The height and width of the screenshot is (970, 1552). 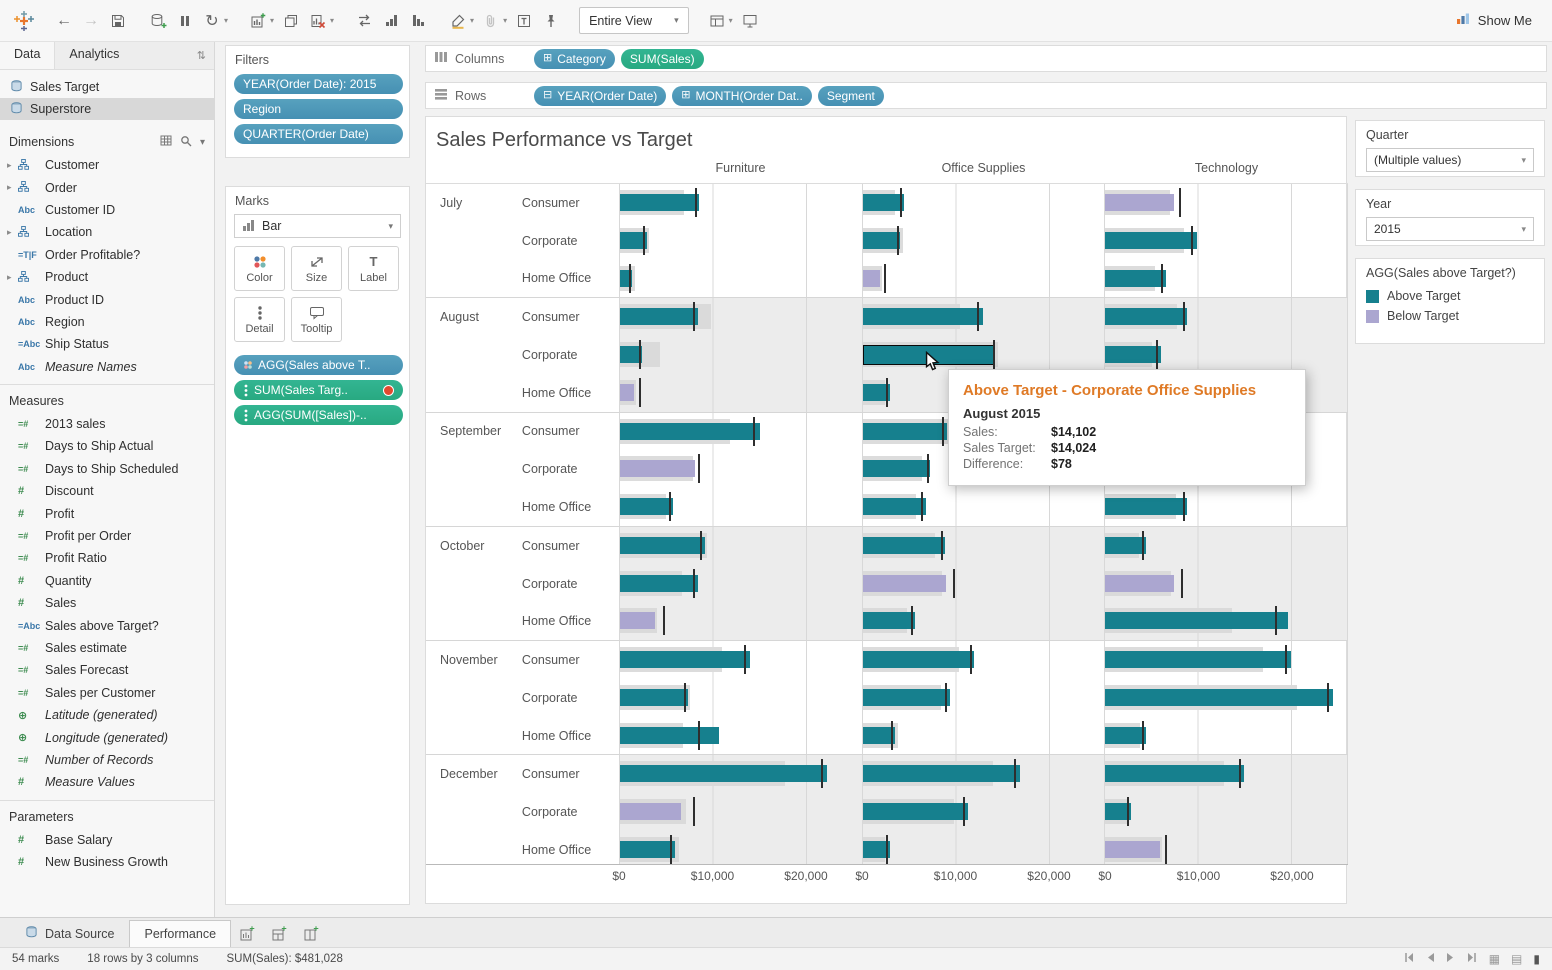 What do you see at coordinates (107, 862) in the screenshot?
I see `parameter-new-business-growth: # New Business Growth` at bounding box center [107, 862].